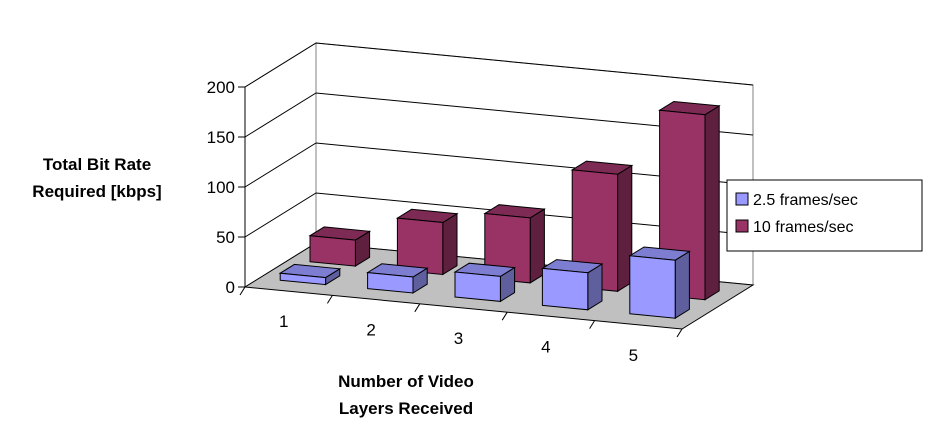  I want to click on x-tick-label: 1, so click(283, 321).